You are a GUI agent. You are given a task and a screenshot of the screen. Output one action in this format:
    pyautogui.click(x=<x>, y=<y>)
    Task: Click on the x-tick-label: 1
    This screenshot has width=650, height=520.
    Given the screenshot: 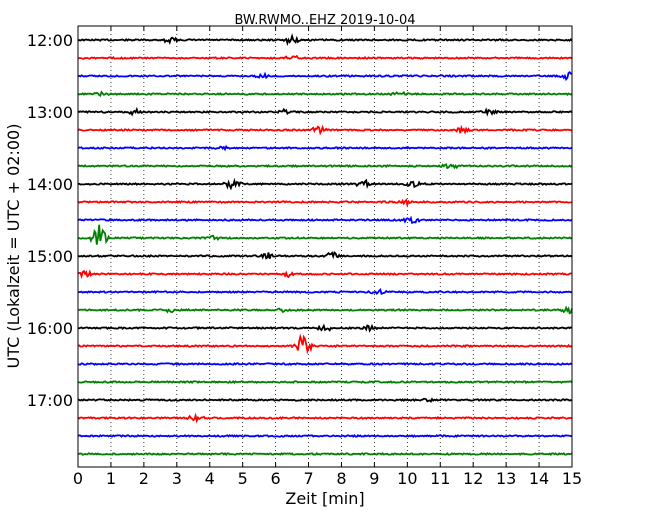 What is the action you would take?
    pyautogui.click(x=111, y=478)
    